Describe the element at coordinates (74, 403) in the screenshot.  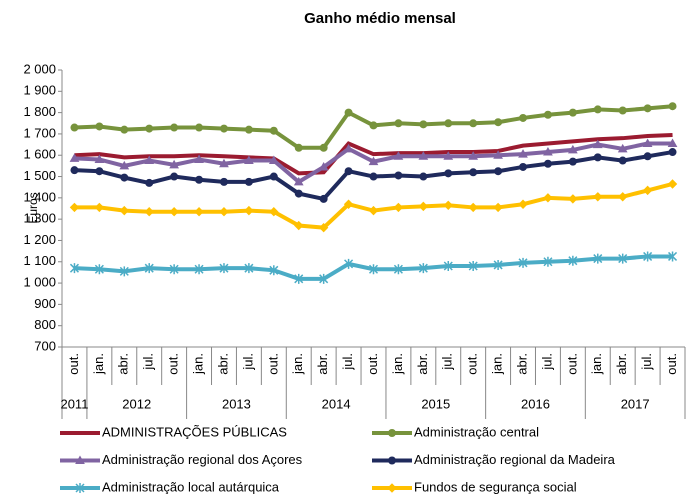
I see `year-label: 2011` at that location.